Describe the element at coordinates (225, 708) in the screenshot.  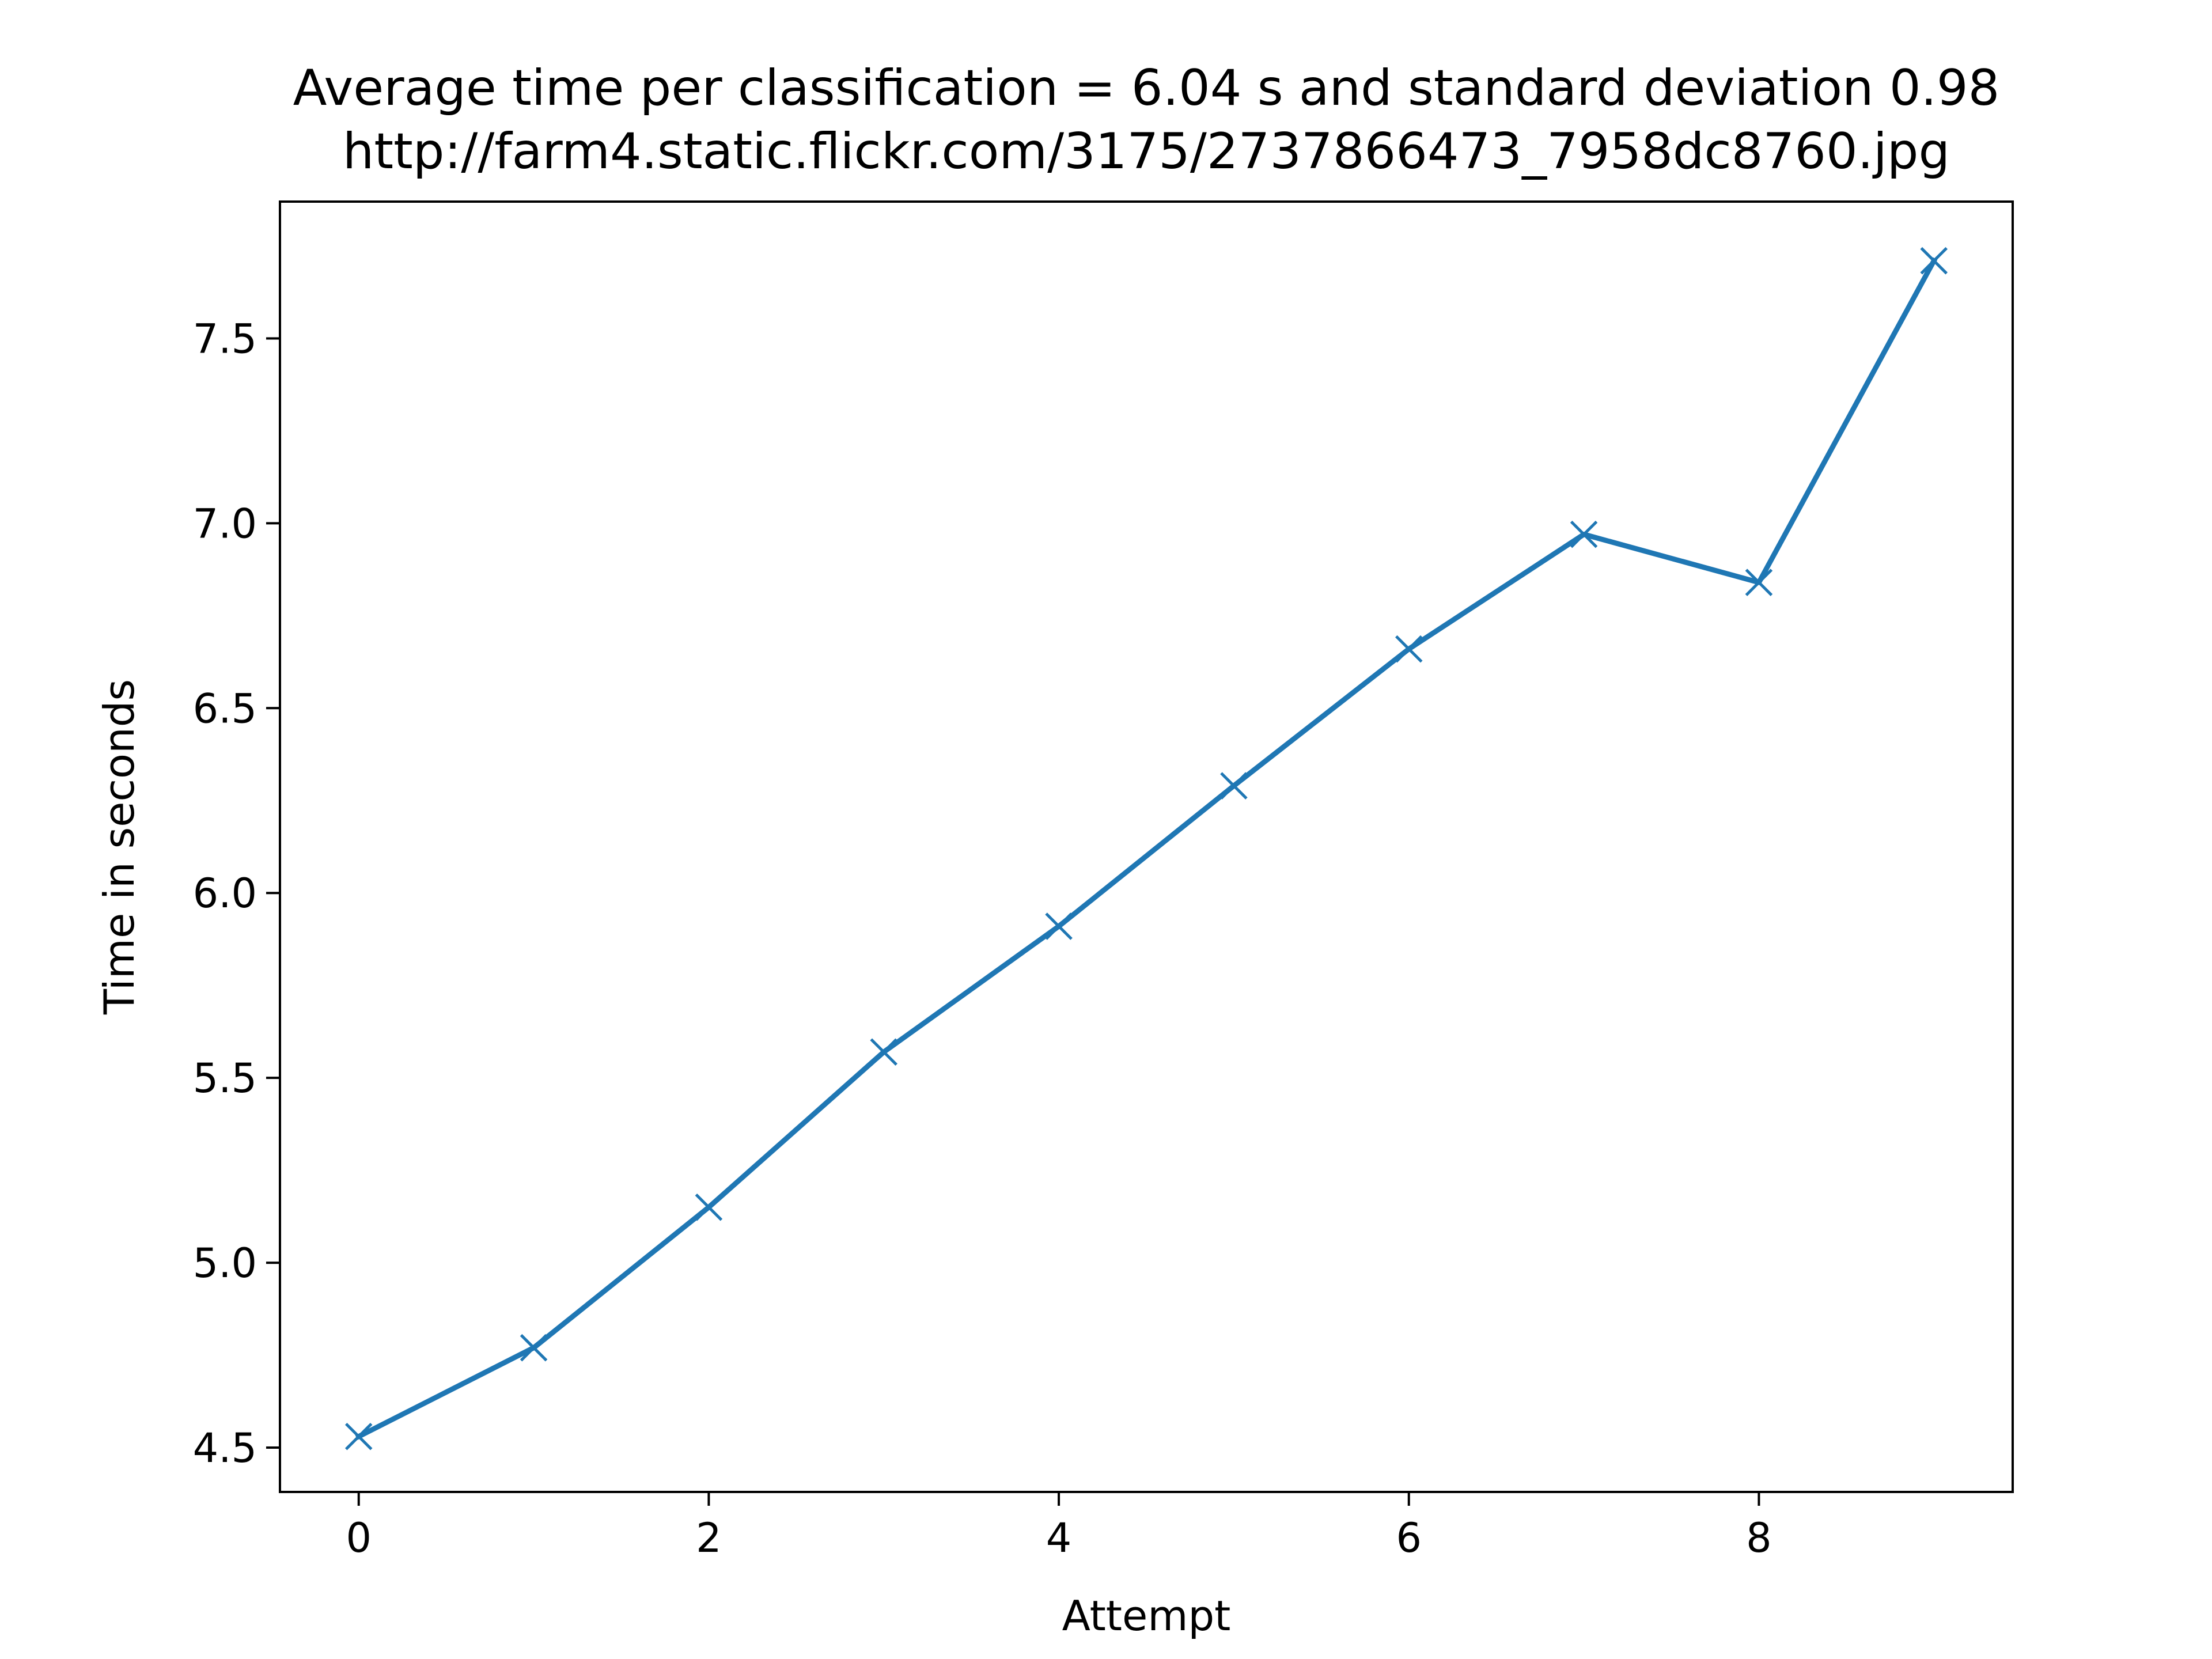
I see `y-tick-label: 6.5` at that location.